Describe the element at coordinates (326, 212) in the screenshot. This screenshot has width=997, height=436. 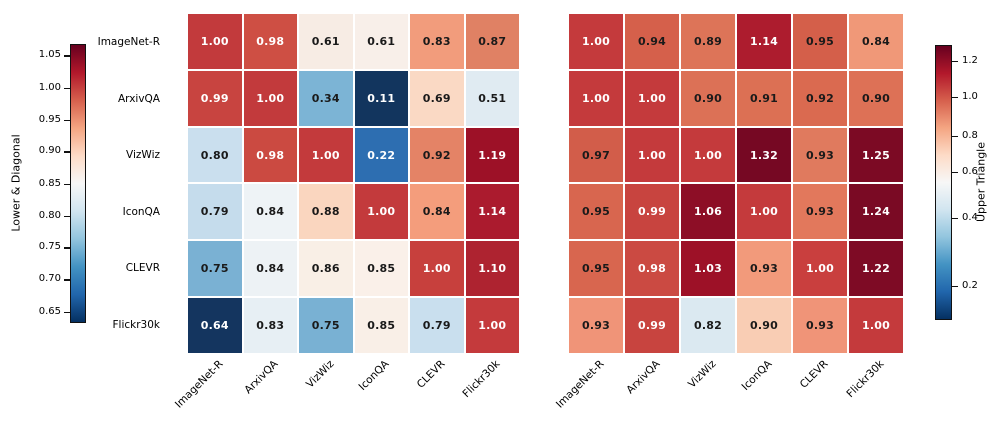
I see `heatmap-cell: 0.88` at that location.